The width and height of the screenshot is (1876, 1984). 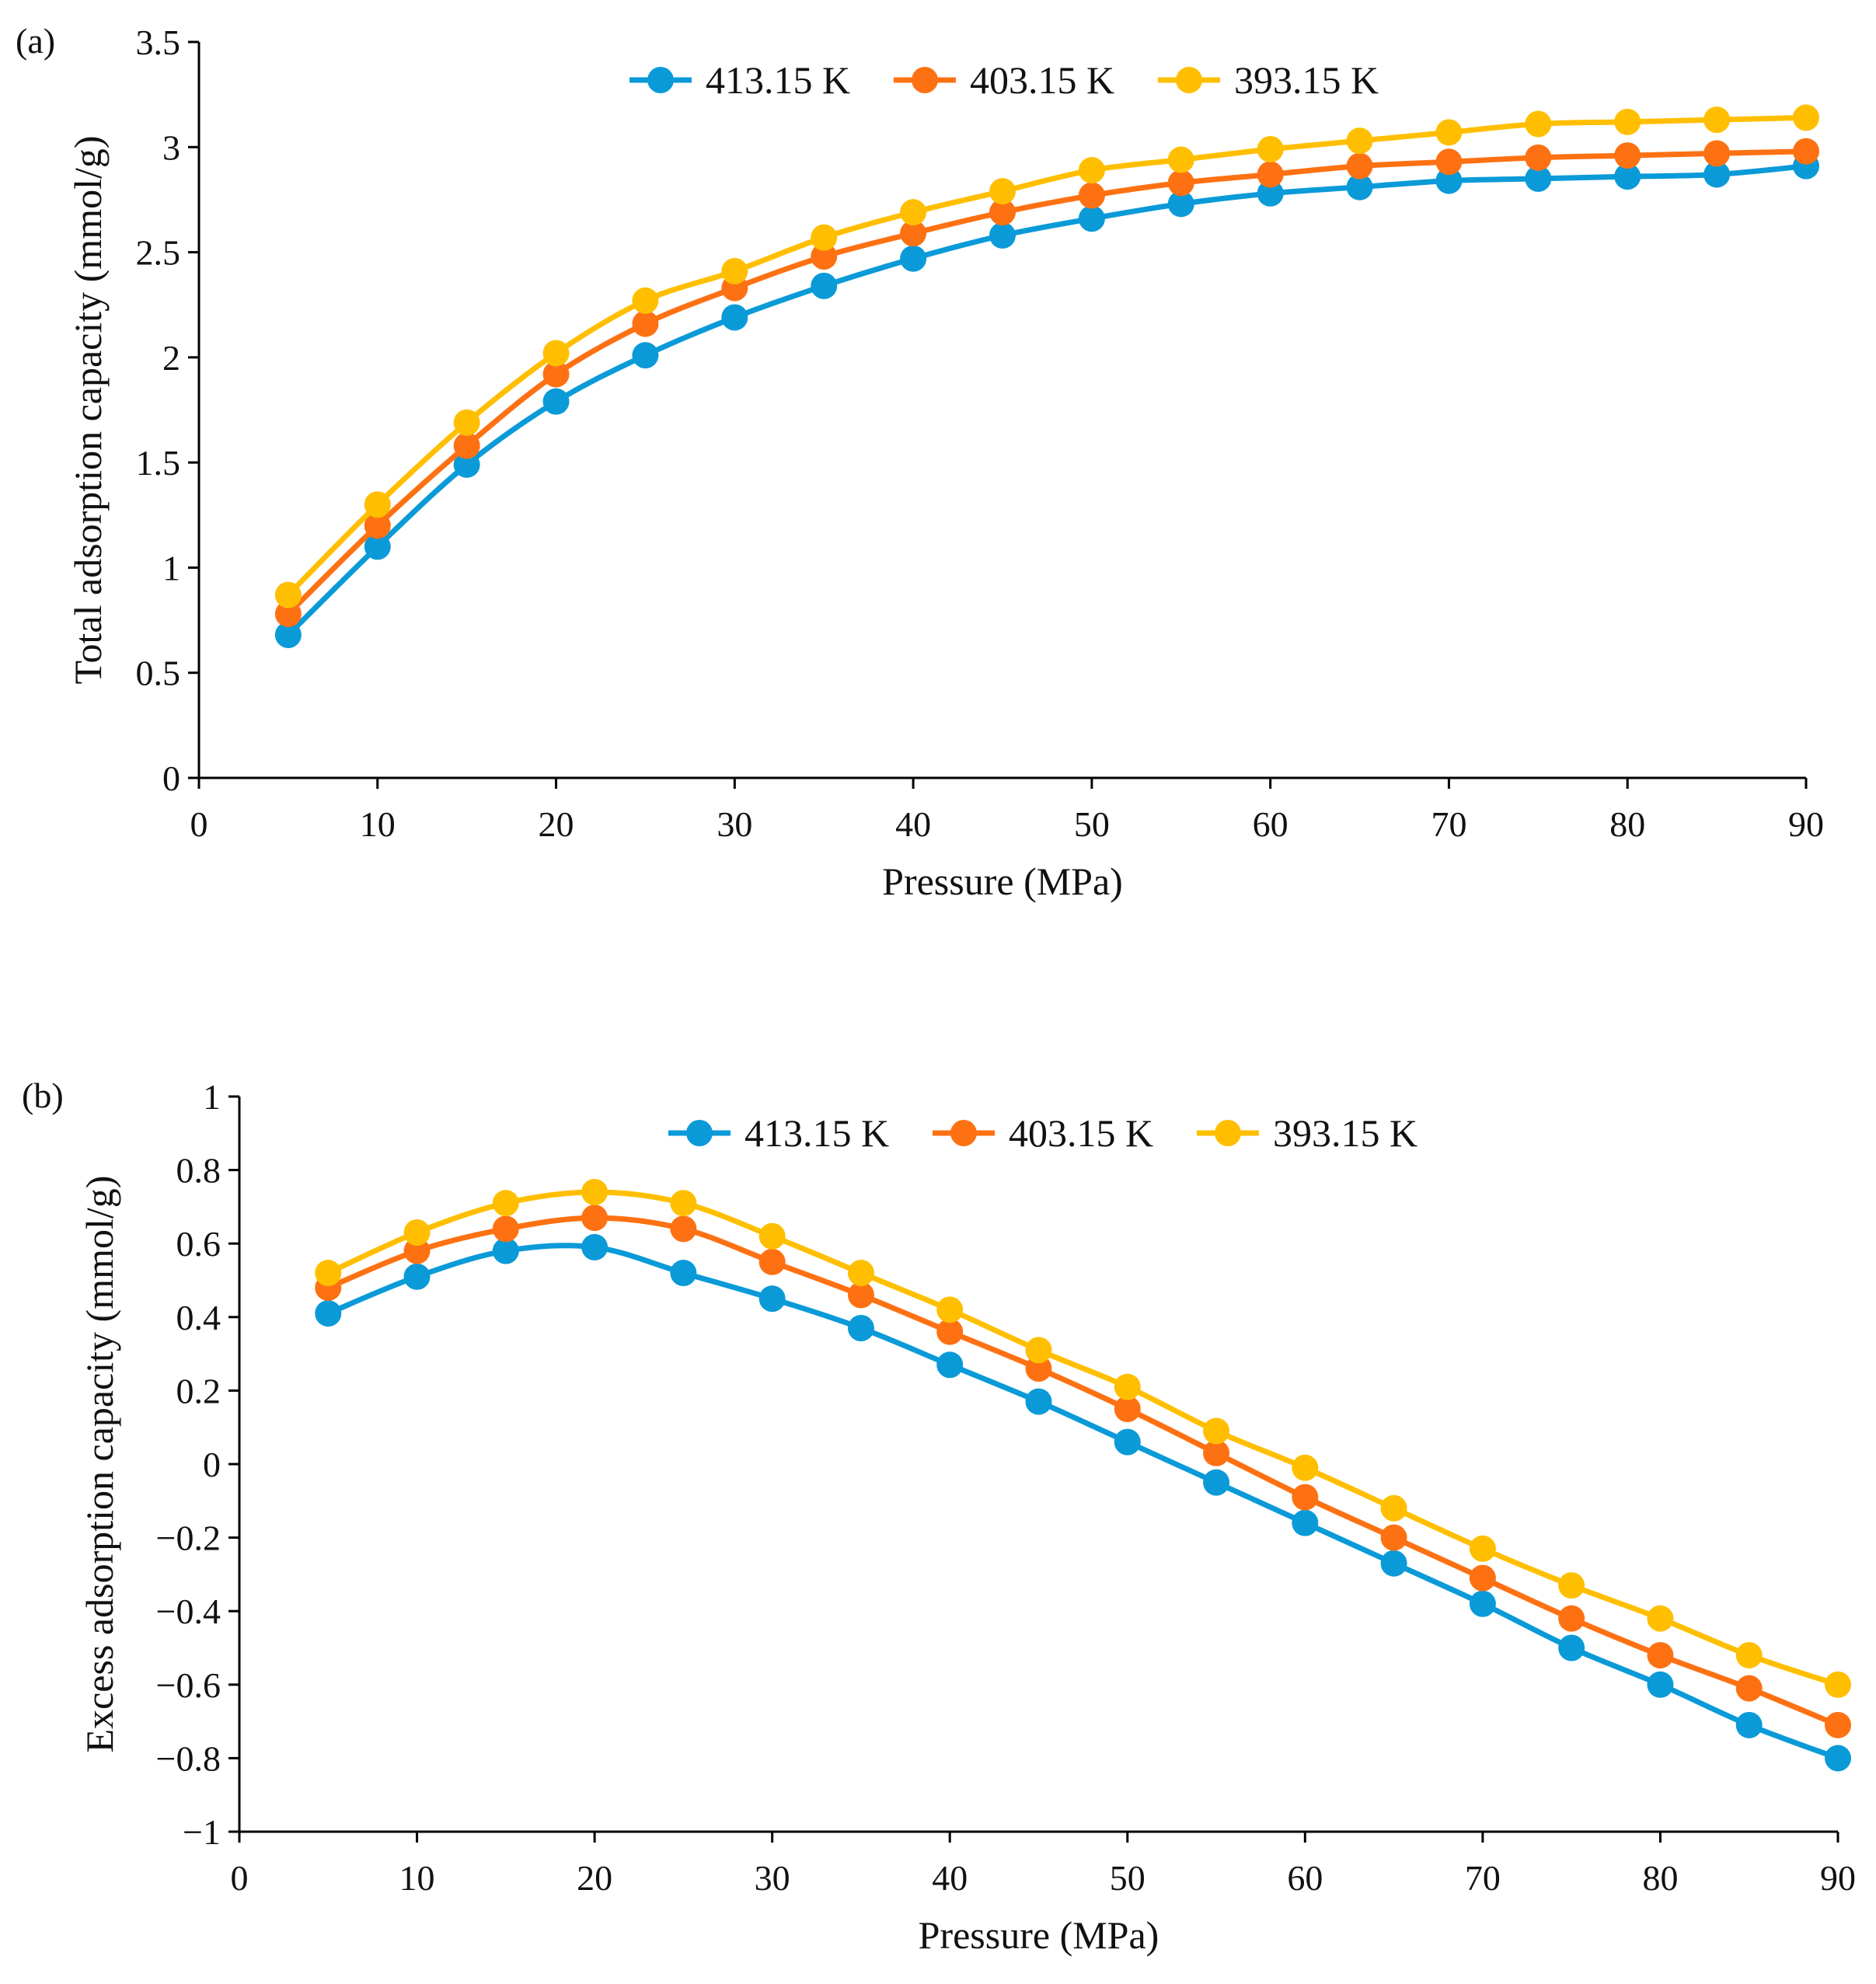 What do you see at coordinates (198, 1390) in the screenshot?
I see `y-tick-label: 0.2` at bounding box center [198, 1390].